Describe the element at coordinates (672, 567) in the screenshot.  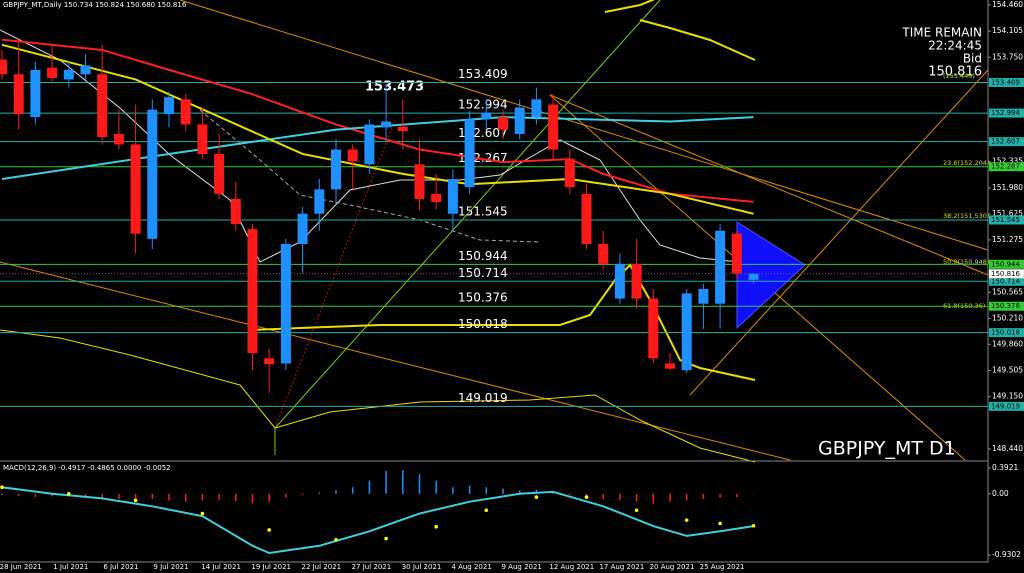
I see `x-tick-label: 20 Aug 2021` at that location.